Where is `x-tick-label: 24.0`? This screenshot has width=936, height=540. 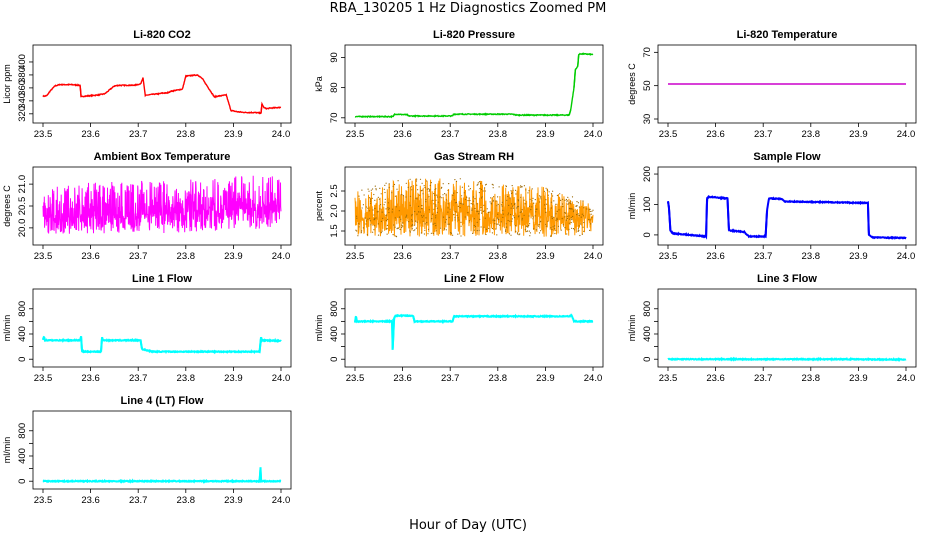
x-tick-label: 24.0 is located at coordinates (593, 256).